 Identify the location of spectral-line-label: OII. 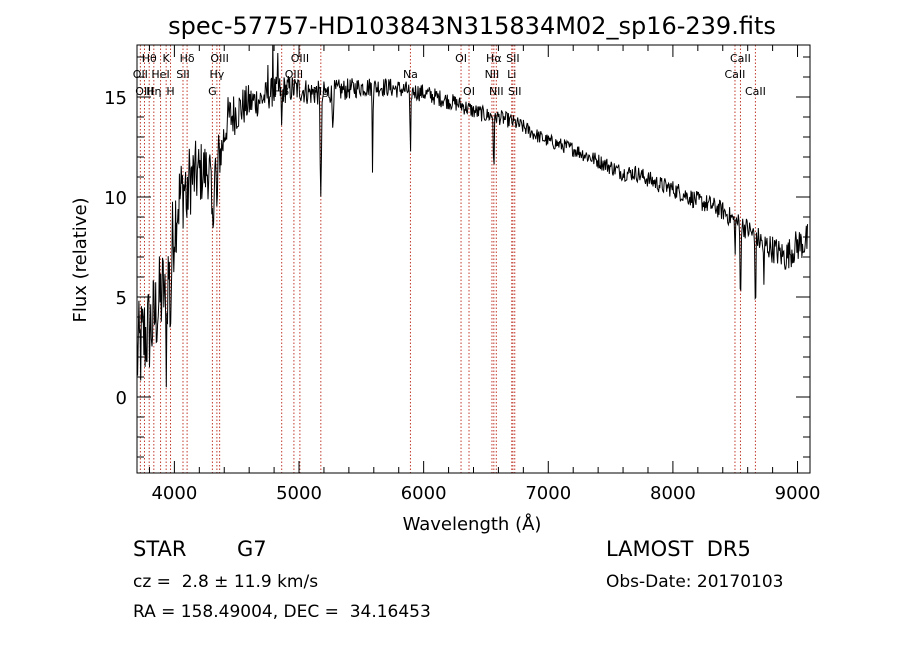
(140, 74).